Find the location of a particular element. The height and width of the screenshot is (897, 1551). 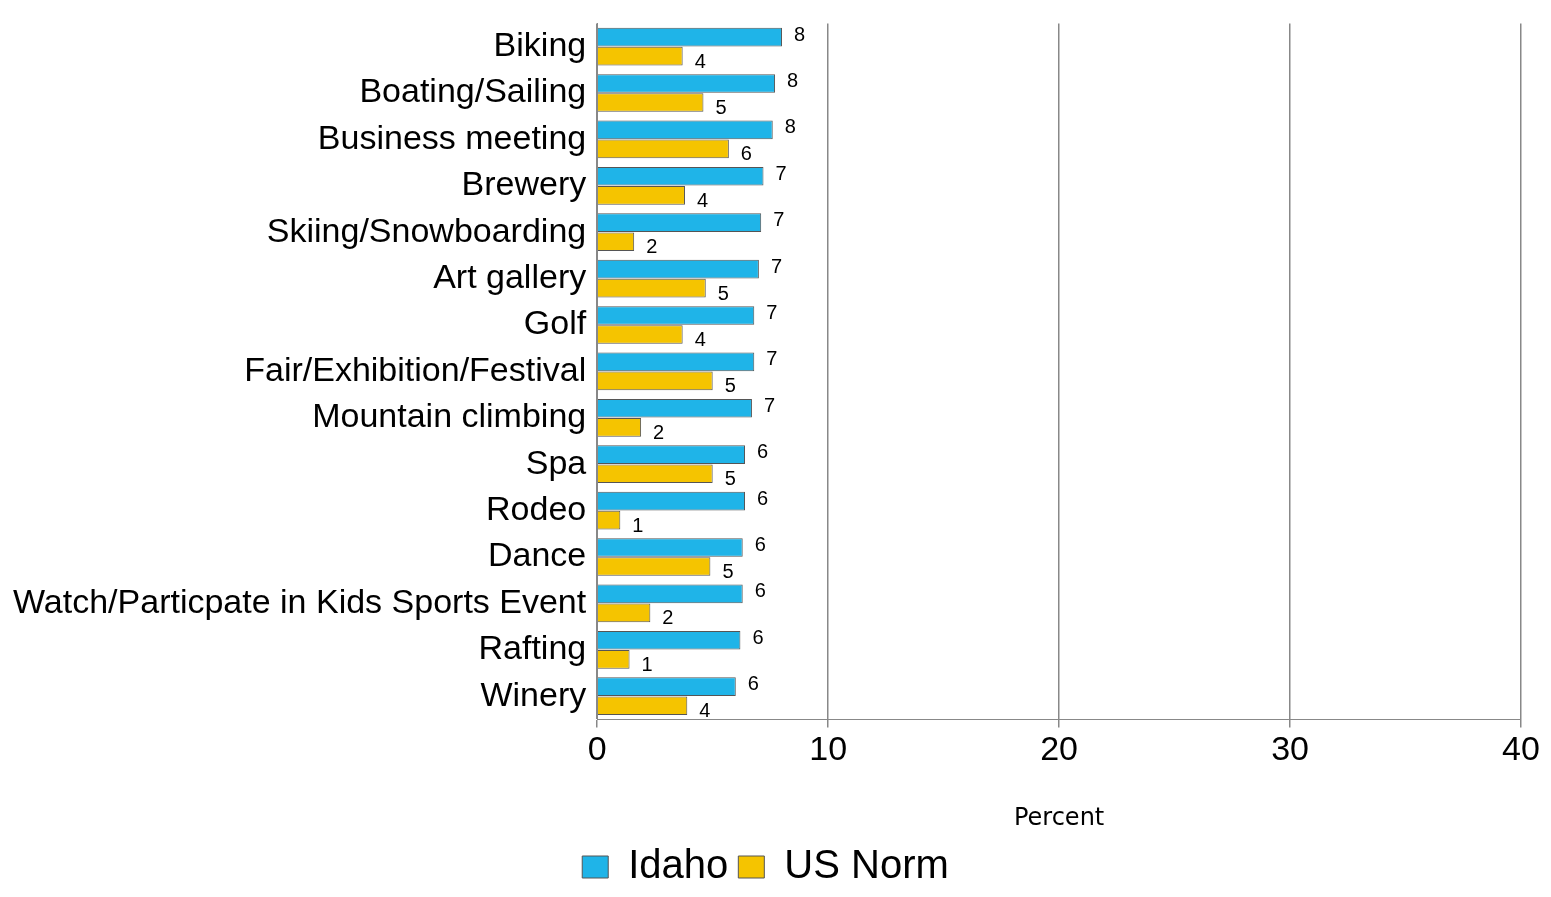

y-tick-label: Rafting is located at coordinates (532, 647).